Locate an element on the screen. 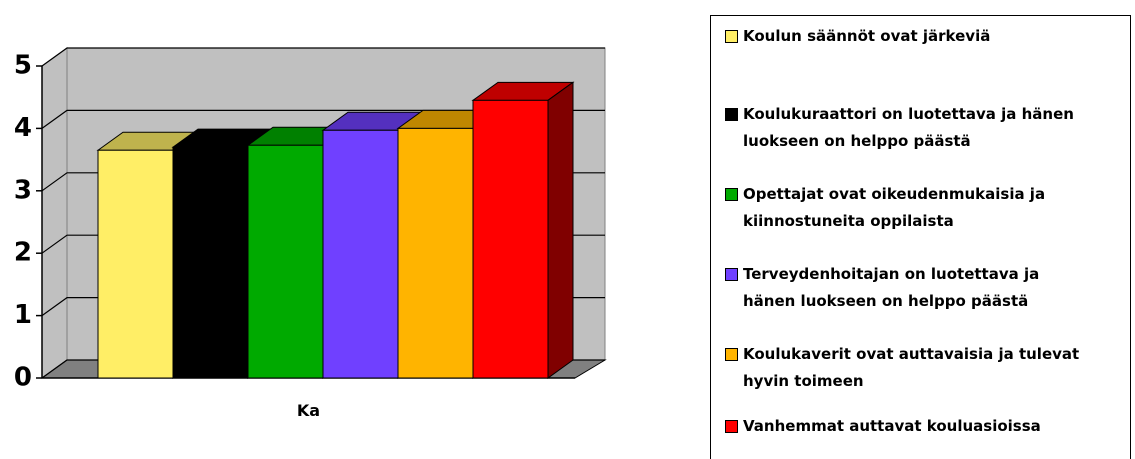 The width and height of the screenshot is (1135, 459). legend-label: Vanhemmat auttavat kouluasioissa is located at coordinates (892, 426).